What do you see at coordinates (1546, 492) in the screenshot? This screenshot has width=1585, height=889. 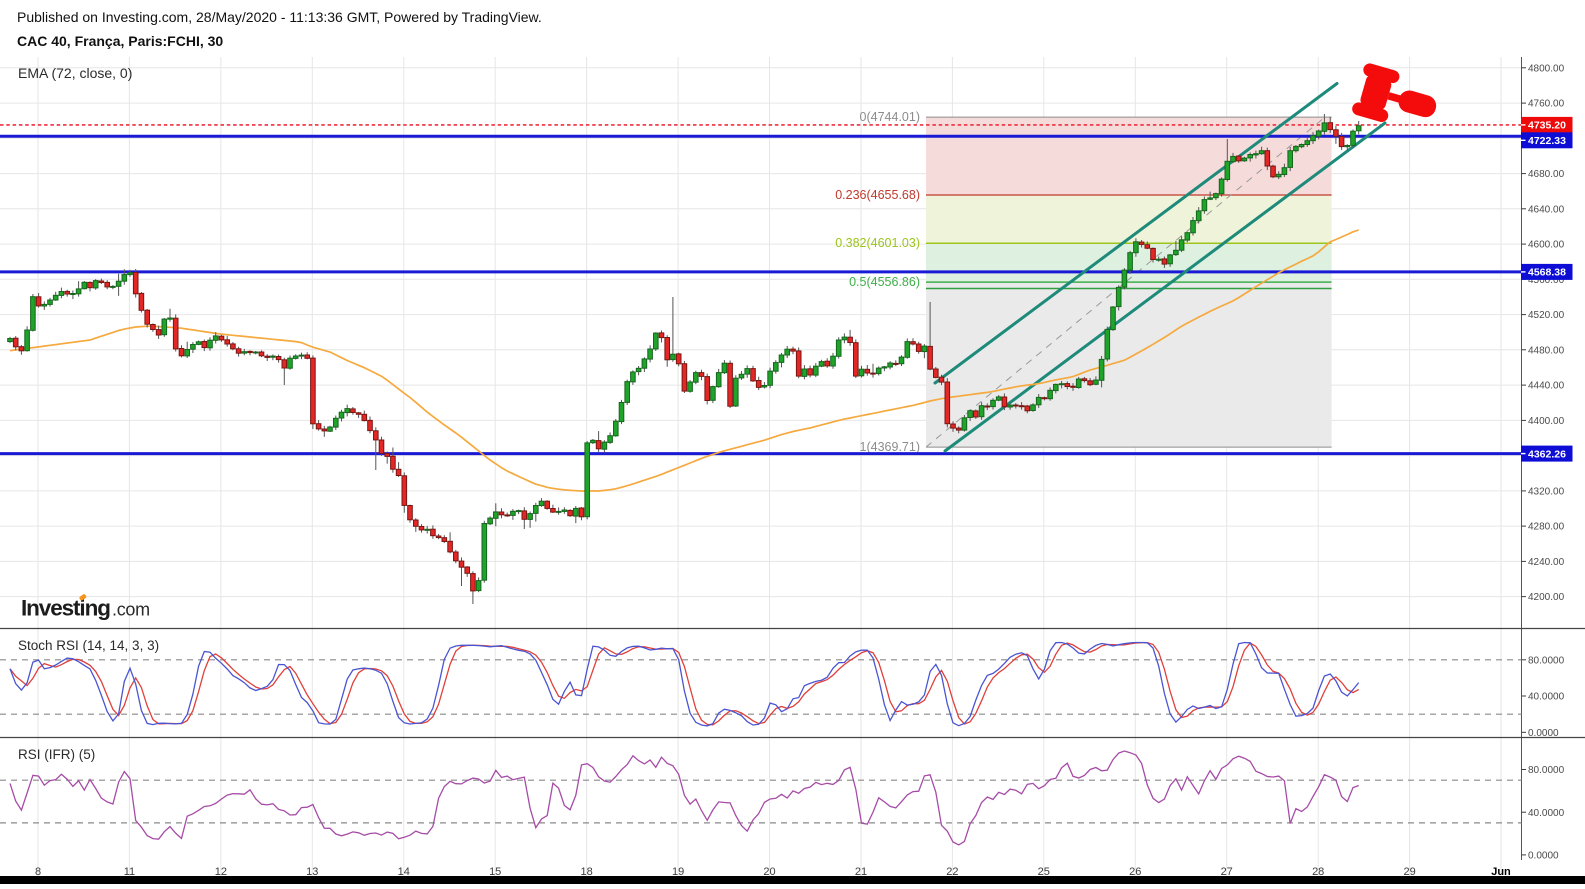 I see `svg-text: 4320.00` at bounding box center [1546, 492].